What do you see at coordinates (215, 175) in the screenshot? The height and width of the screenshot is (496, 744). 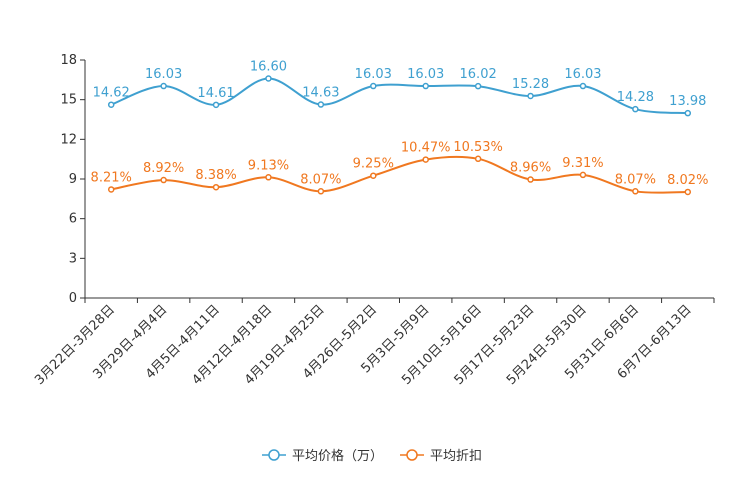 I see `data-label: 8.38%` at bounding box center [215, 175].